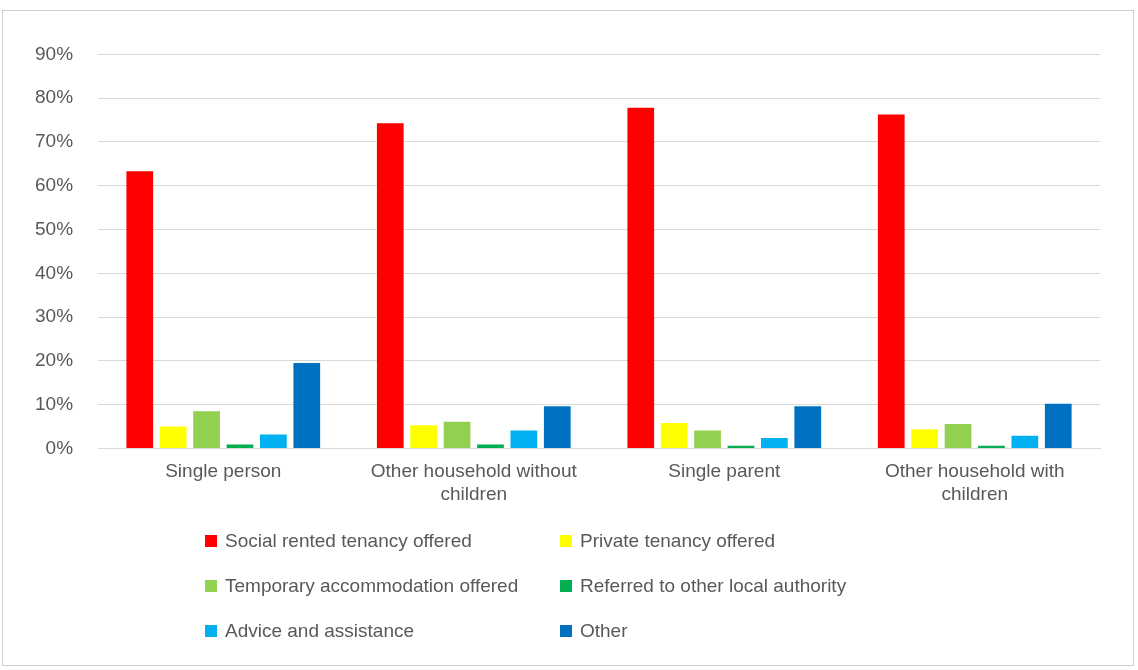  What do you see at coordinates (474, 482) in the screenshot?
I see `x-tick-label: Other household without children` at bounding box center [474, 482].